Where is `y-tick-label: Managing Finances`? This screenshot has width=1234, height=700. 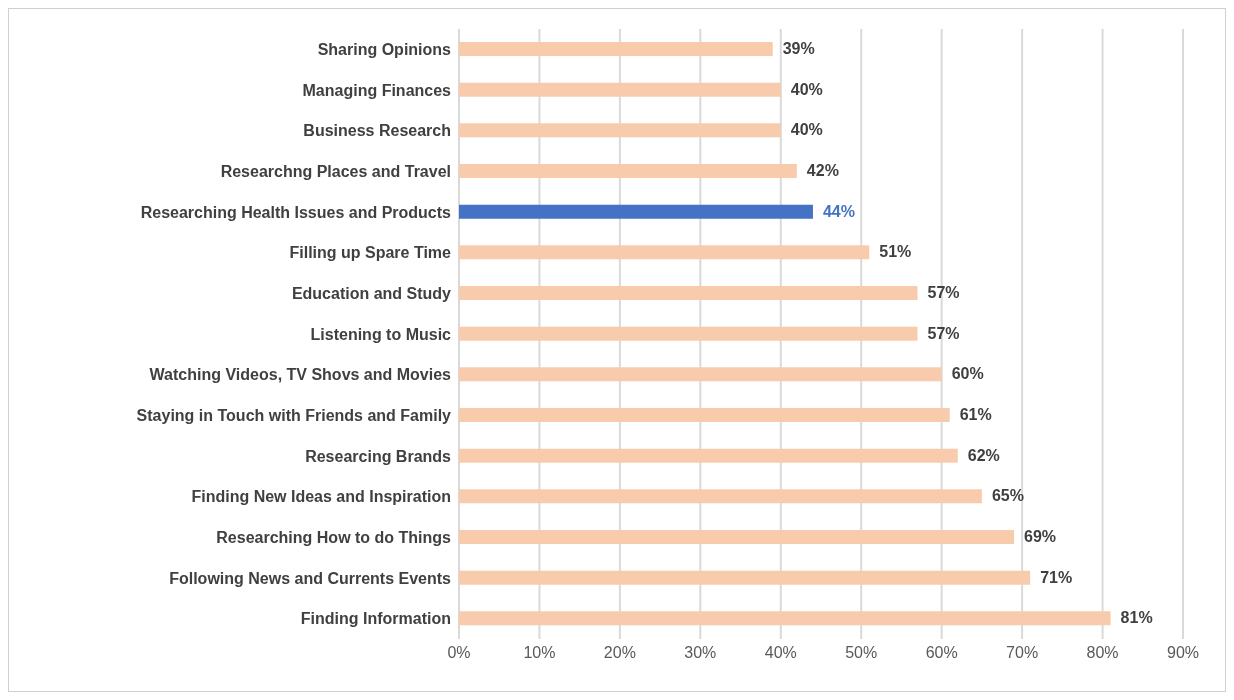
y-tick-label: Managing Finances is located at coordinates (377, 90).